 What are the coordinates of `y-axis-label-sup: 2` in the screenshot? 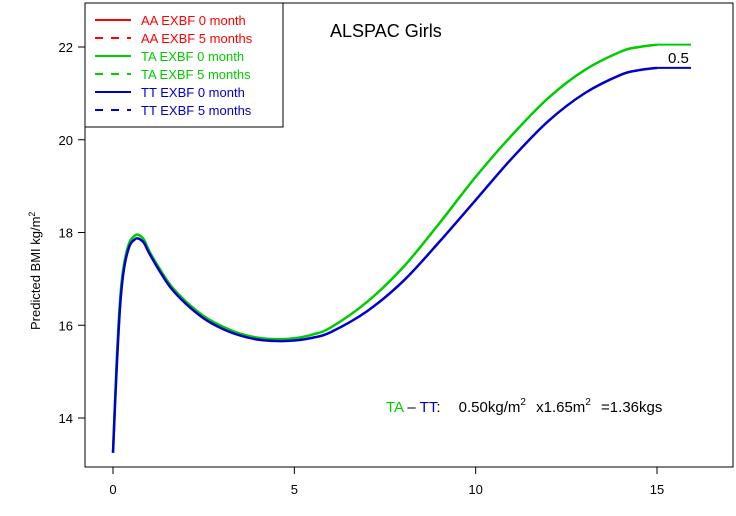 It's located at (32, 214).